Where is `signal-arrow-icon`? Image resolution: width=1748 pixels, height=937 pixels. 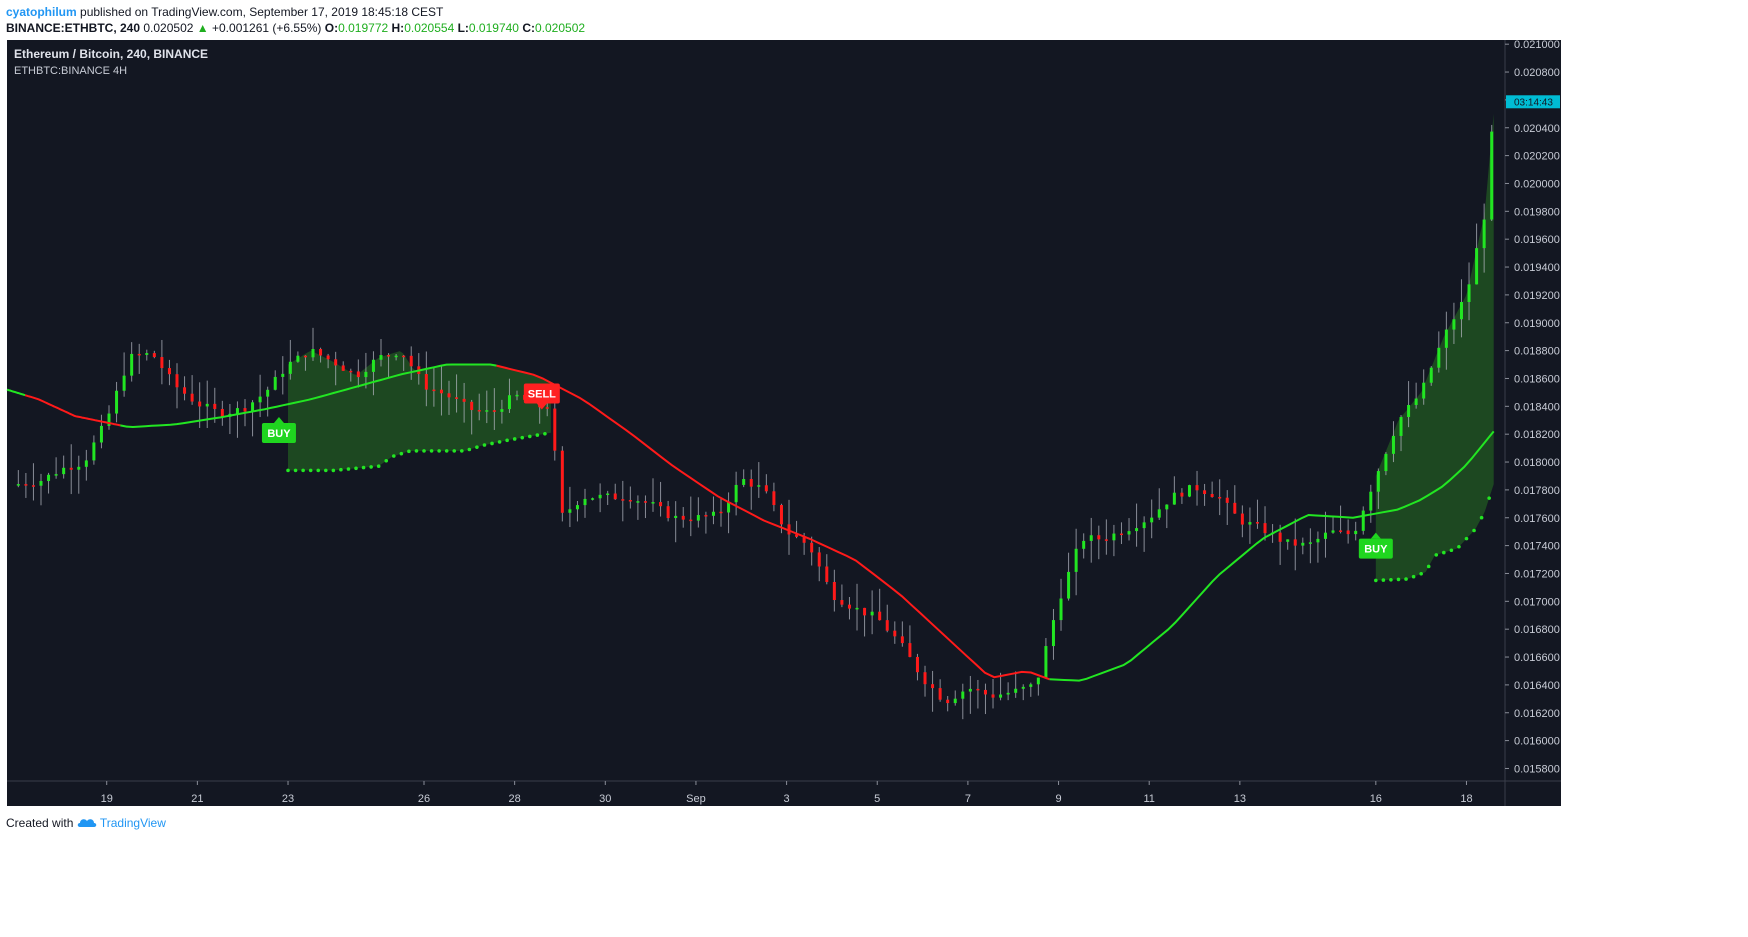 signal-arrow-icon is located at coordinates (541, 406).